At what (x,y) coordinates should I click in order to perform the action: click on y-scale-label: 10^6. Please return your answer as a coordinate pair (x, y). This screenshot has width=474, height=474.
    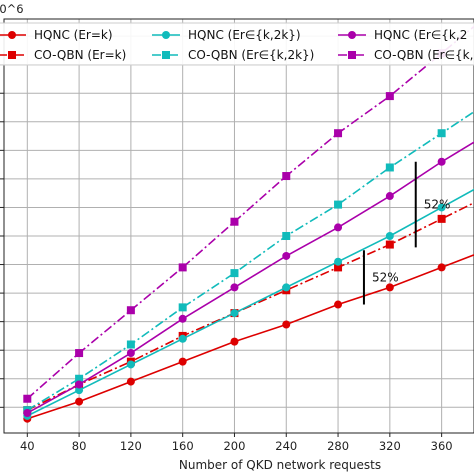
    Looking at the image, I should click on (12, 9).